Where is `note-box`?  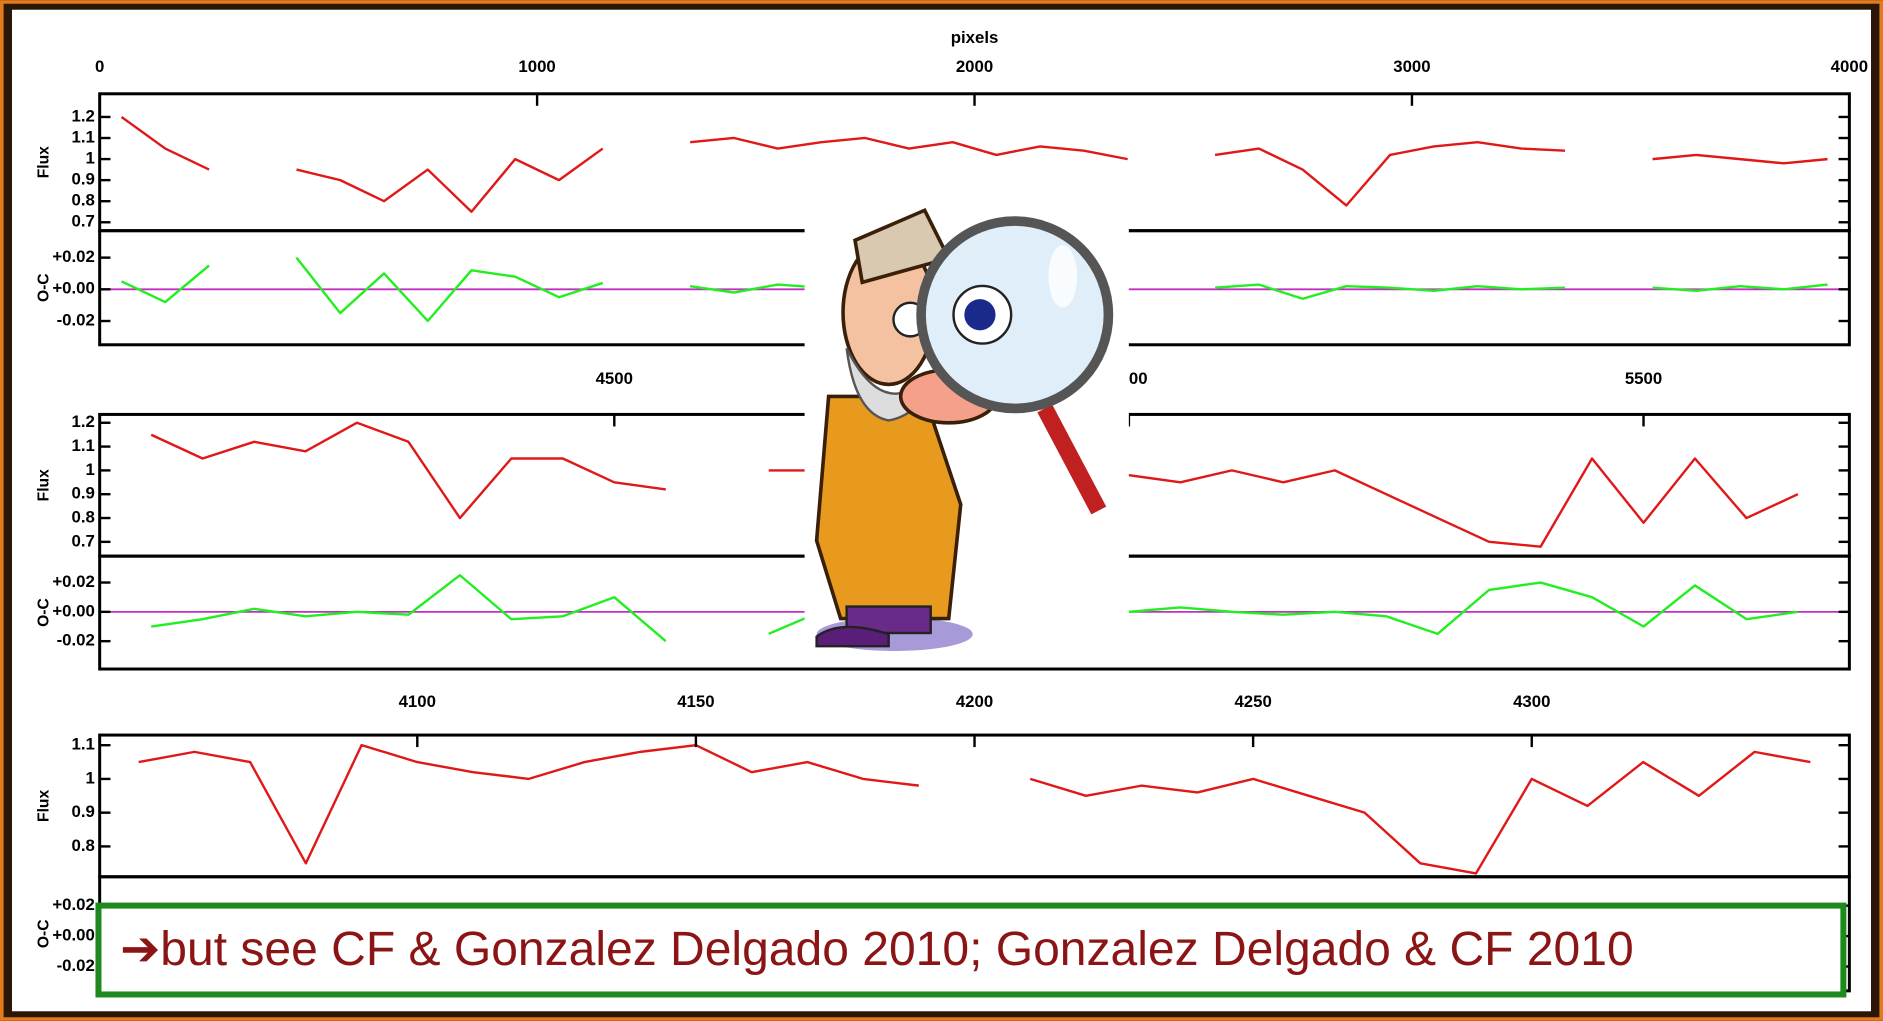 note-box is located at coordinates (971, 950).